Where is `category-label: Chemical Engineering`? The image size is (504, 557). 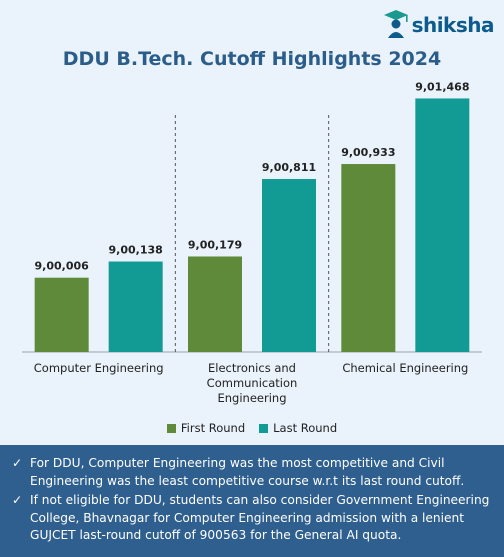
category-label: Chemical Engineering is located at coordinates (405, 368).